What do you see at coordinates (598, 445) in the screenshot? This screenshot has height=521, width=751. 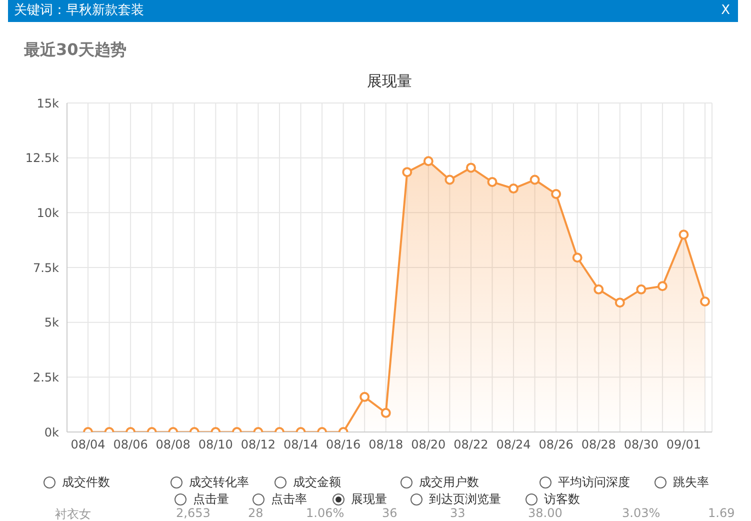 I see `x-tick-label: 08/28` at bounding box center [598, 445].